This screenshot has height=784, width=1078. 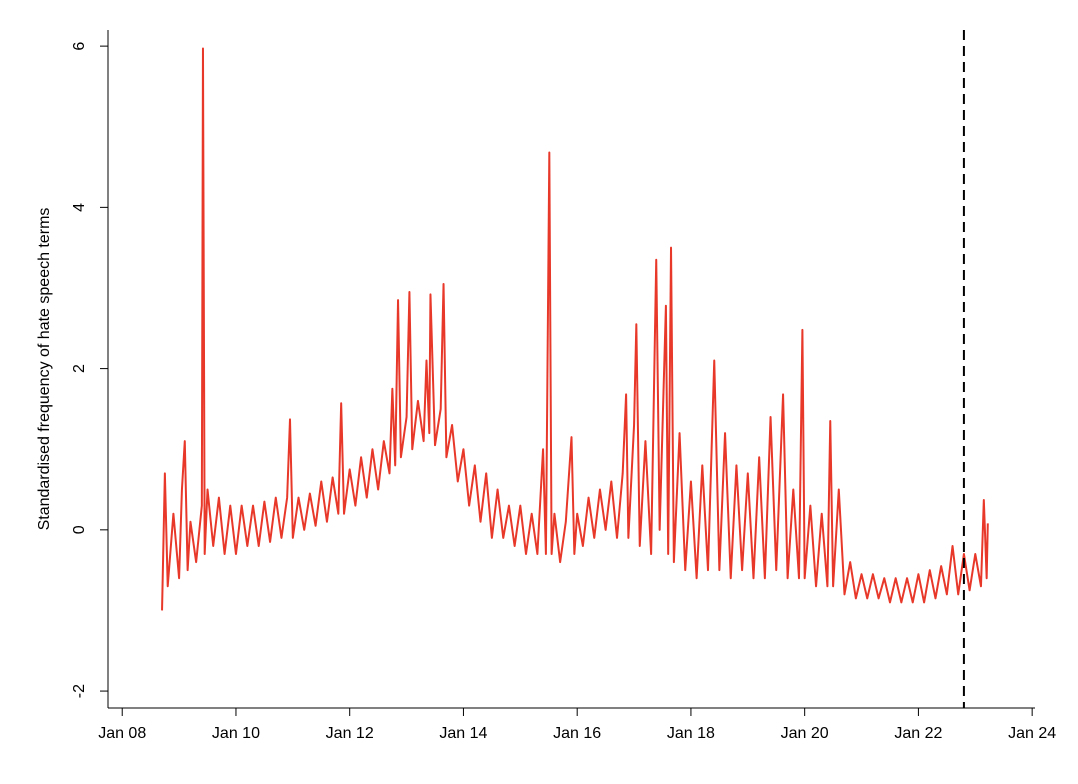 I want to click on x-tick-label: Jan 16, so click(x=577, y=733).